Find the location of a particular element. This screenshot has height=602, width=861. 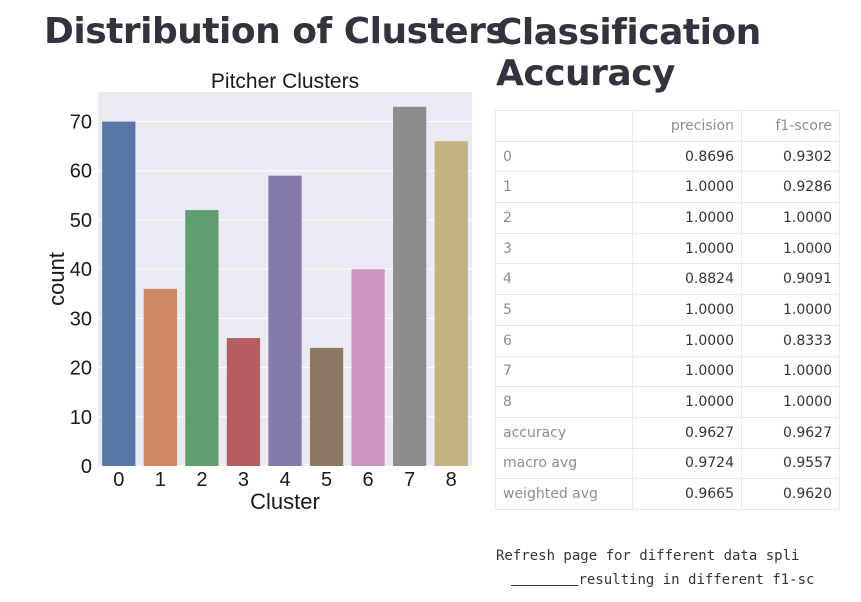

row-label: macro avg is located at coordinates (564, 463).